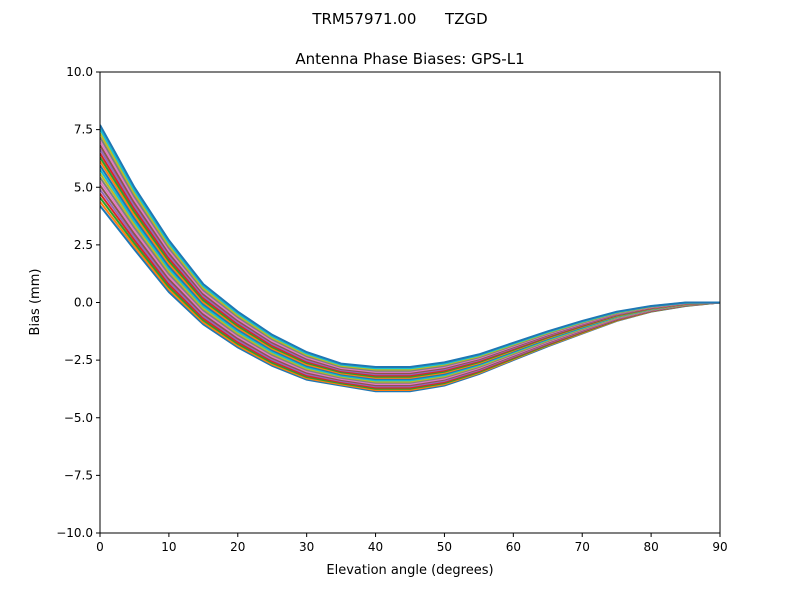  What do you see at coordinates (83, 130) in the screenshot?
I see `y-tick-label: 7.5` at bounding box center [83, 130].